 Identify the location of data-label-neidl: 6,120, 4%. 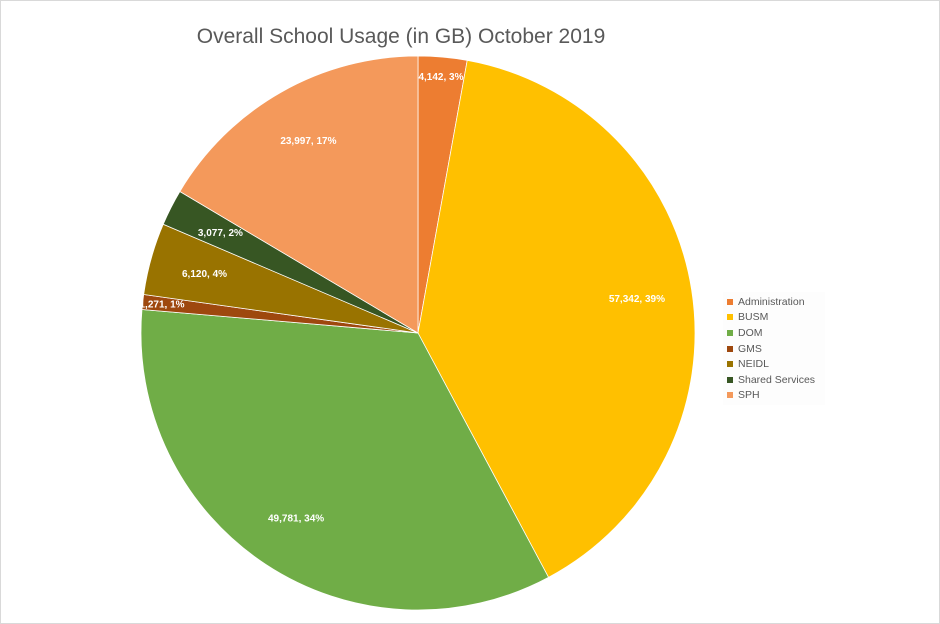
(204, 274).